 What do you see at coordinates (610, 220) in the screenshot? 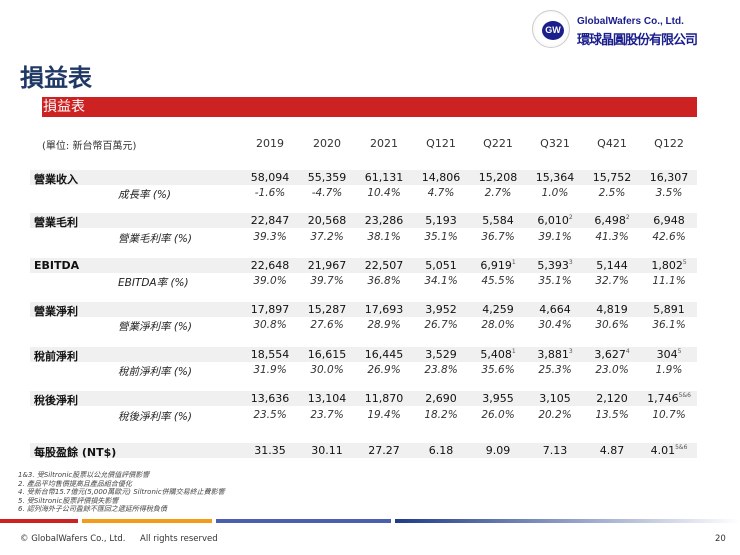
I see `value: 6,498` at bounding box center [610, 220].